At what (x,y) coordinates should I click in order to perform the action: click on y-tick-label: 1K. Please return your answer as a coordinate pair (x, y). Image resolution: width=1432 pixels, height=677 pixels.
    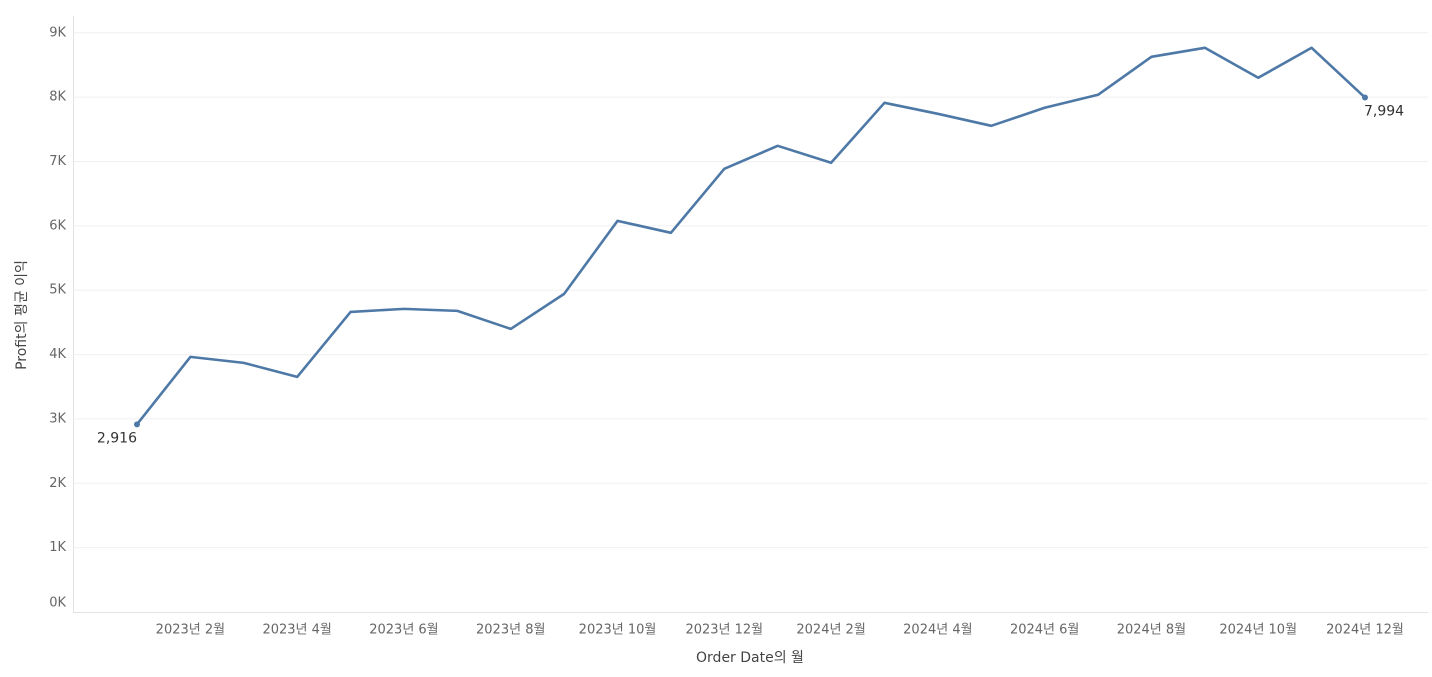
    Looking at the image, I should click on (57, 547).